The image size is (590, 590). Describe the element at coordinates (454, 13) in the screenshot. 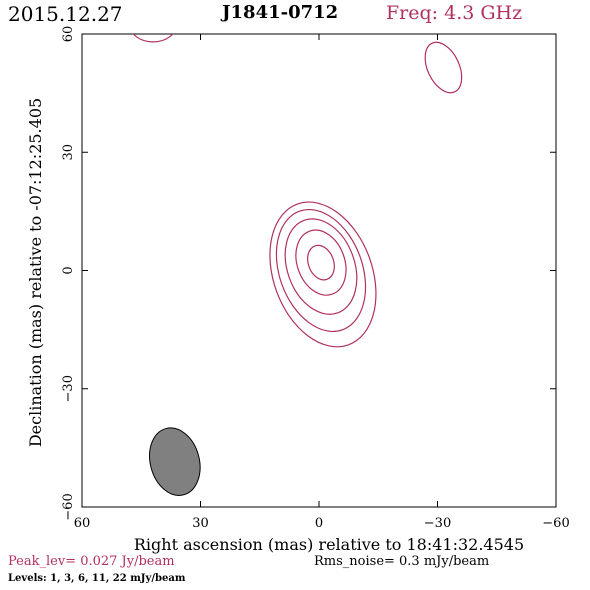

I see `frequency: Freq: 4.3 GHz` at that location.